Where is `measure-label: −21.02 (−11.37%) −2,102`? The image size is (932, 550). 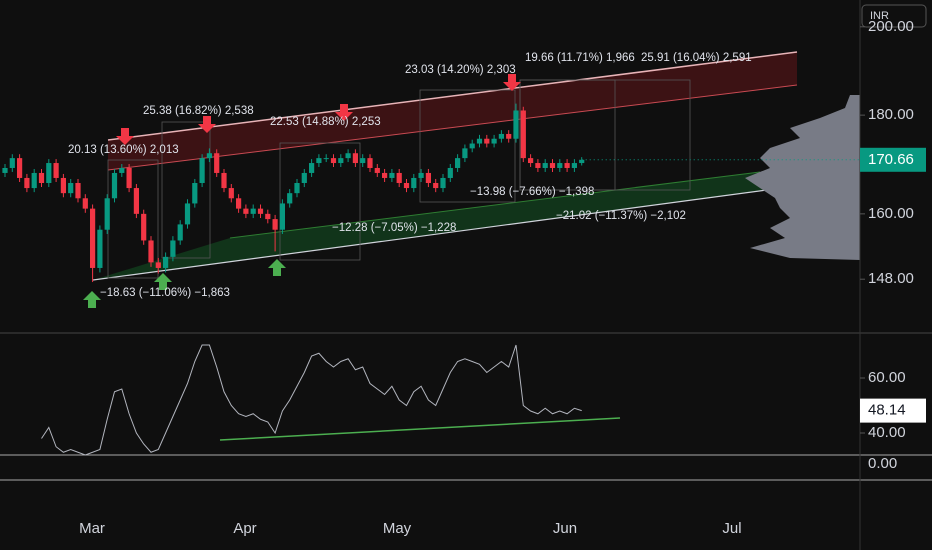 measure-label: −21.02 (−11.37%) −2,102 is located at coordinates (621, 216).